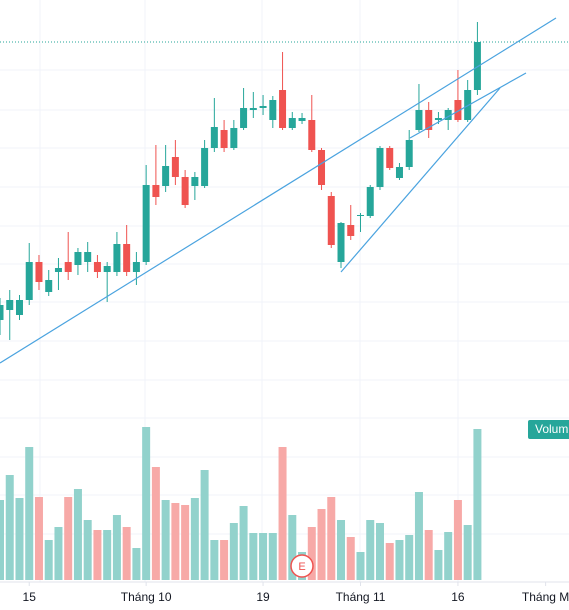  What do you see at coordinates (458, 597) in the screenshot?
I see `x-tick-label: 16` at bounding box center [458, 597].